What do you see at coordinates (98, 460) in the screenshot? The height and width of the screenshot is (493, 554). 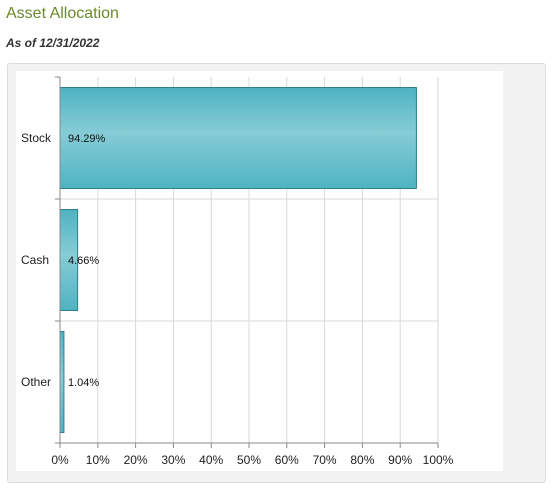 I see `x-tick-label: 10%` at bounding box center [98, 460].